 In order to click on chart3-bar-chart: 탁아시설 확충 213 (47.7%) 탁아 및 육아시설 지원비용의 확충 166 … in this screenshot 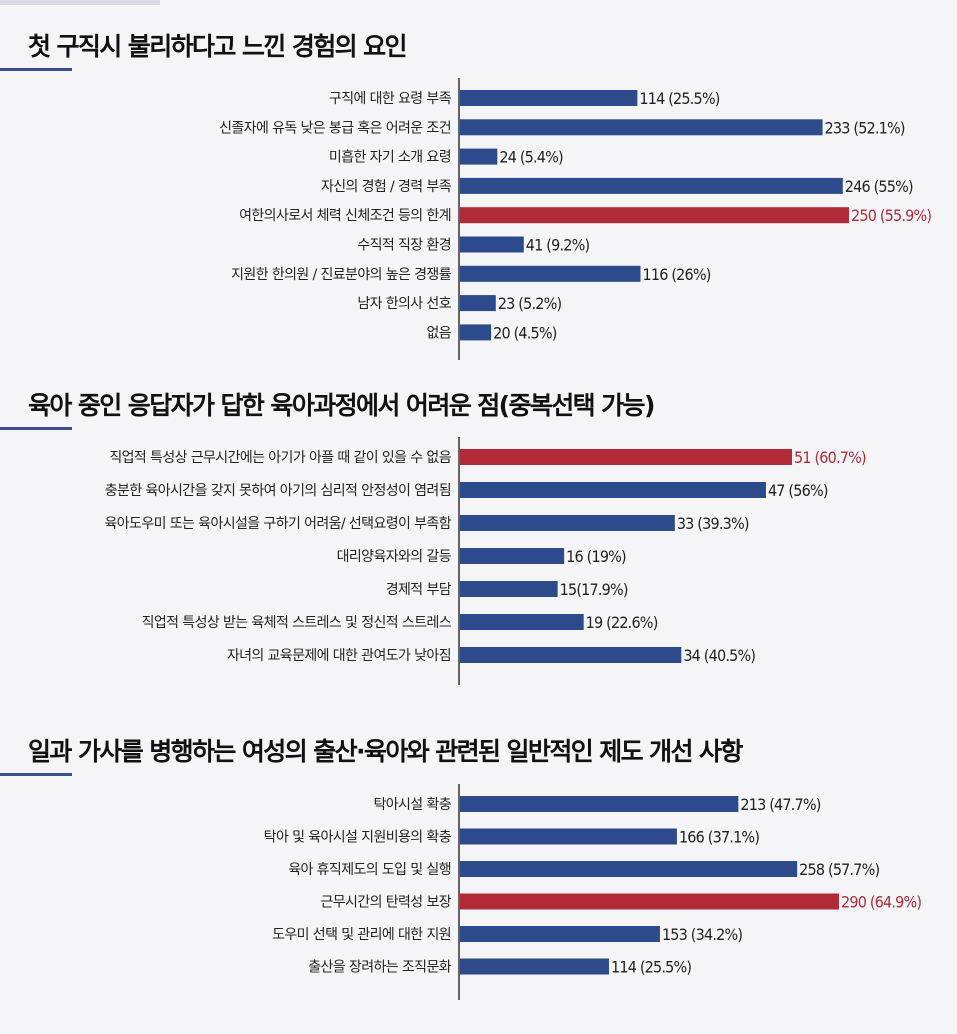, I will do `click(593, 892)`.